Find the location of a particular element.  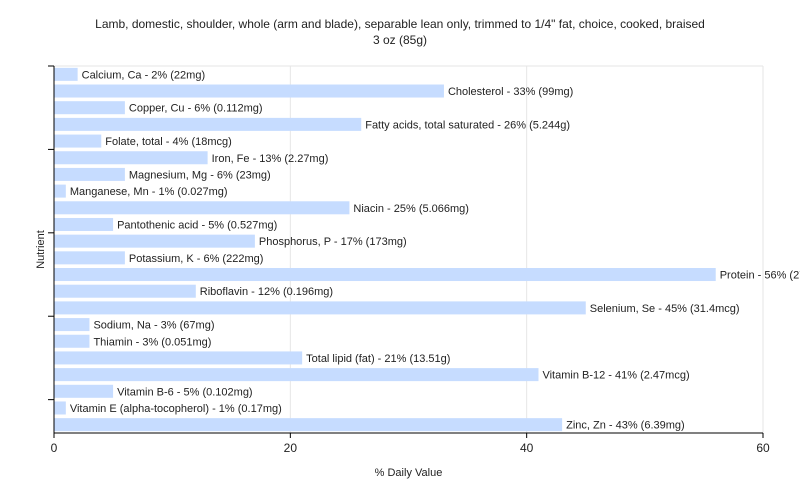

x-tick-label: 20 is located at coordinates (291, 448).